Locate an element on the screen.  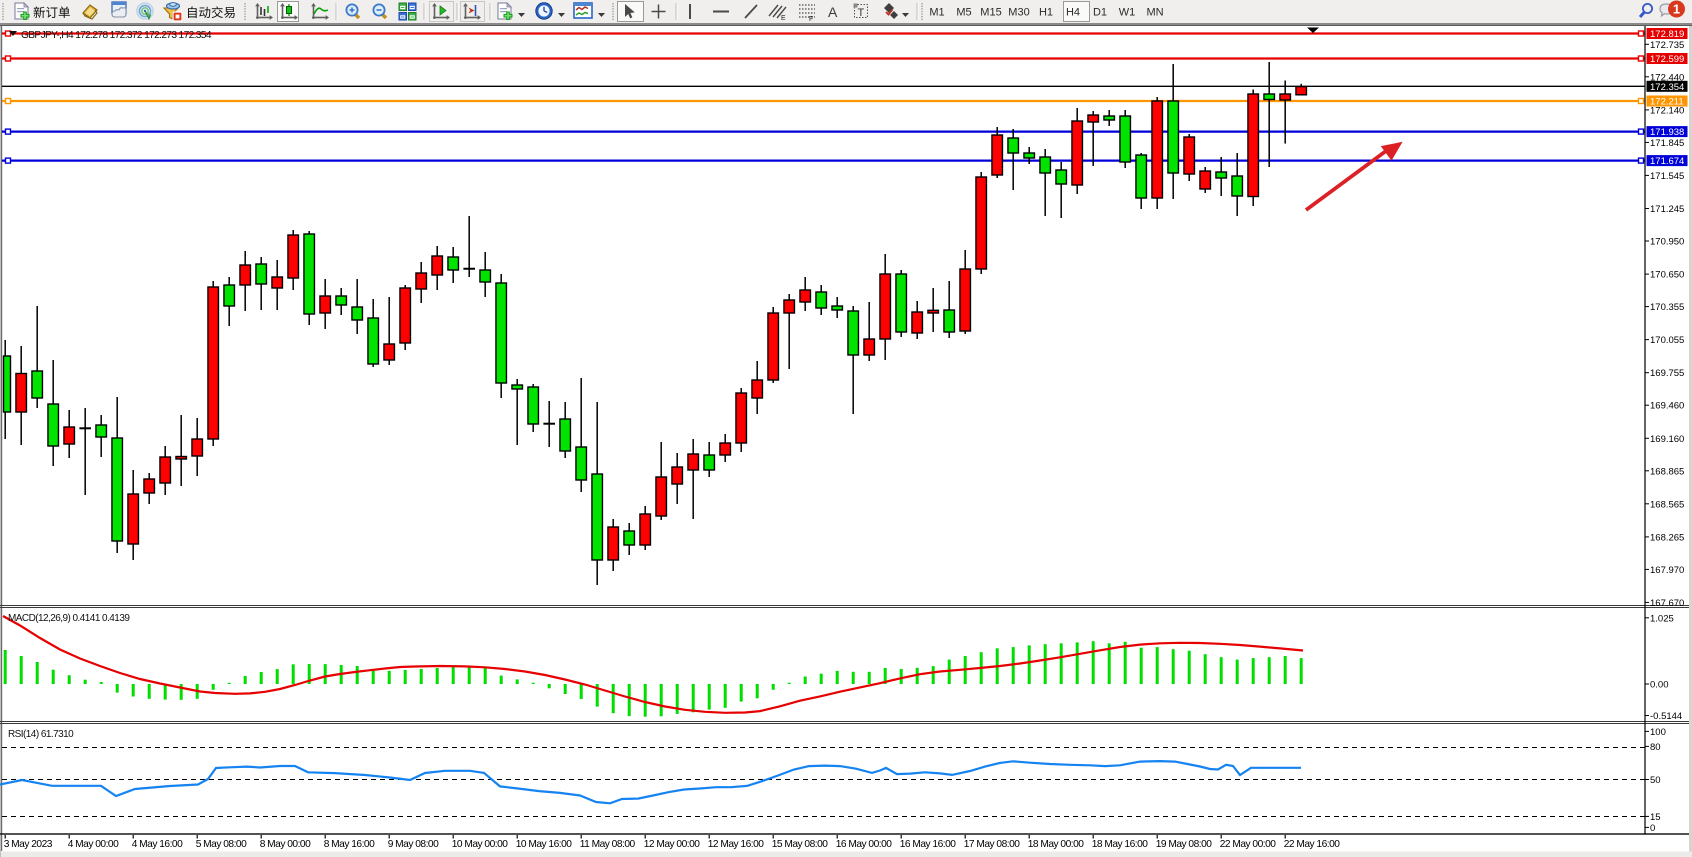
svg-text: 18 May 00:00 is located at coordinates (1056, 844).